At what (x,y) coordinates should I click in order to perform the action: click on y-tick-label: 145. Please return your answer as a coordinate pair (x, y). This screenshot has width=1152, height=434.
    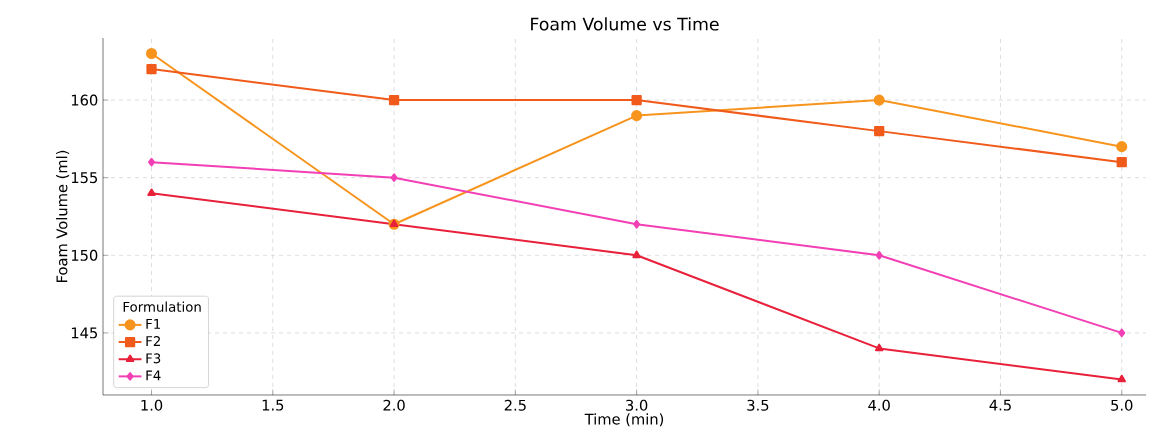
    Looking at the image, I should click on (84, 333).